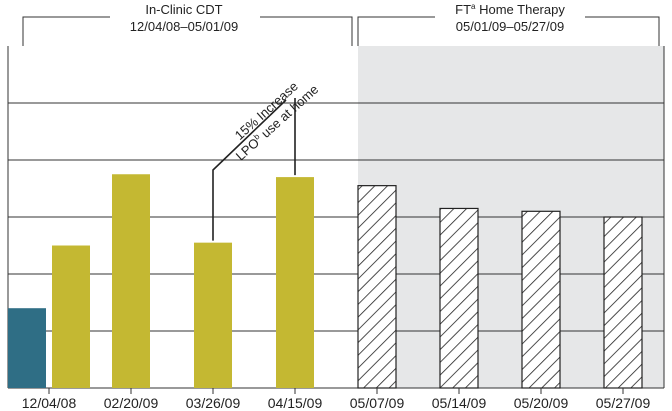  What do you see at coordinates (49, 403) in the screenshot?
I see `x-tick-label: 12/04/08` at bounding box center [49, 403].